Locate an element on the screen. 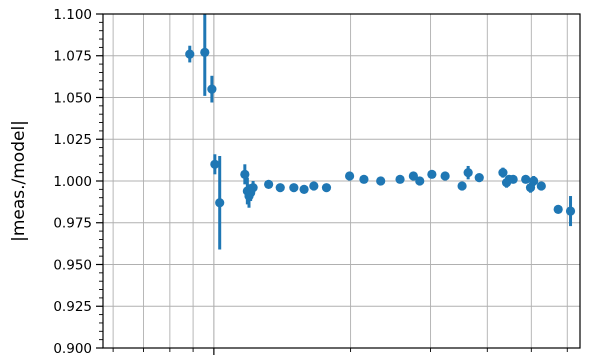 Image resolution: width=596 pixels, height=356 pixels. y-tick-label: 1.000 is located at coordinates (72, 182).